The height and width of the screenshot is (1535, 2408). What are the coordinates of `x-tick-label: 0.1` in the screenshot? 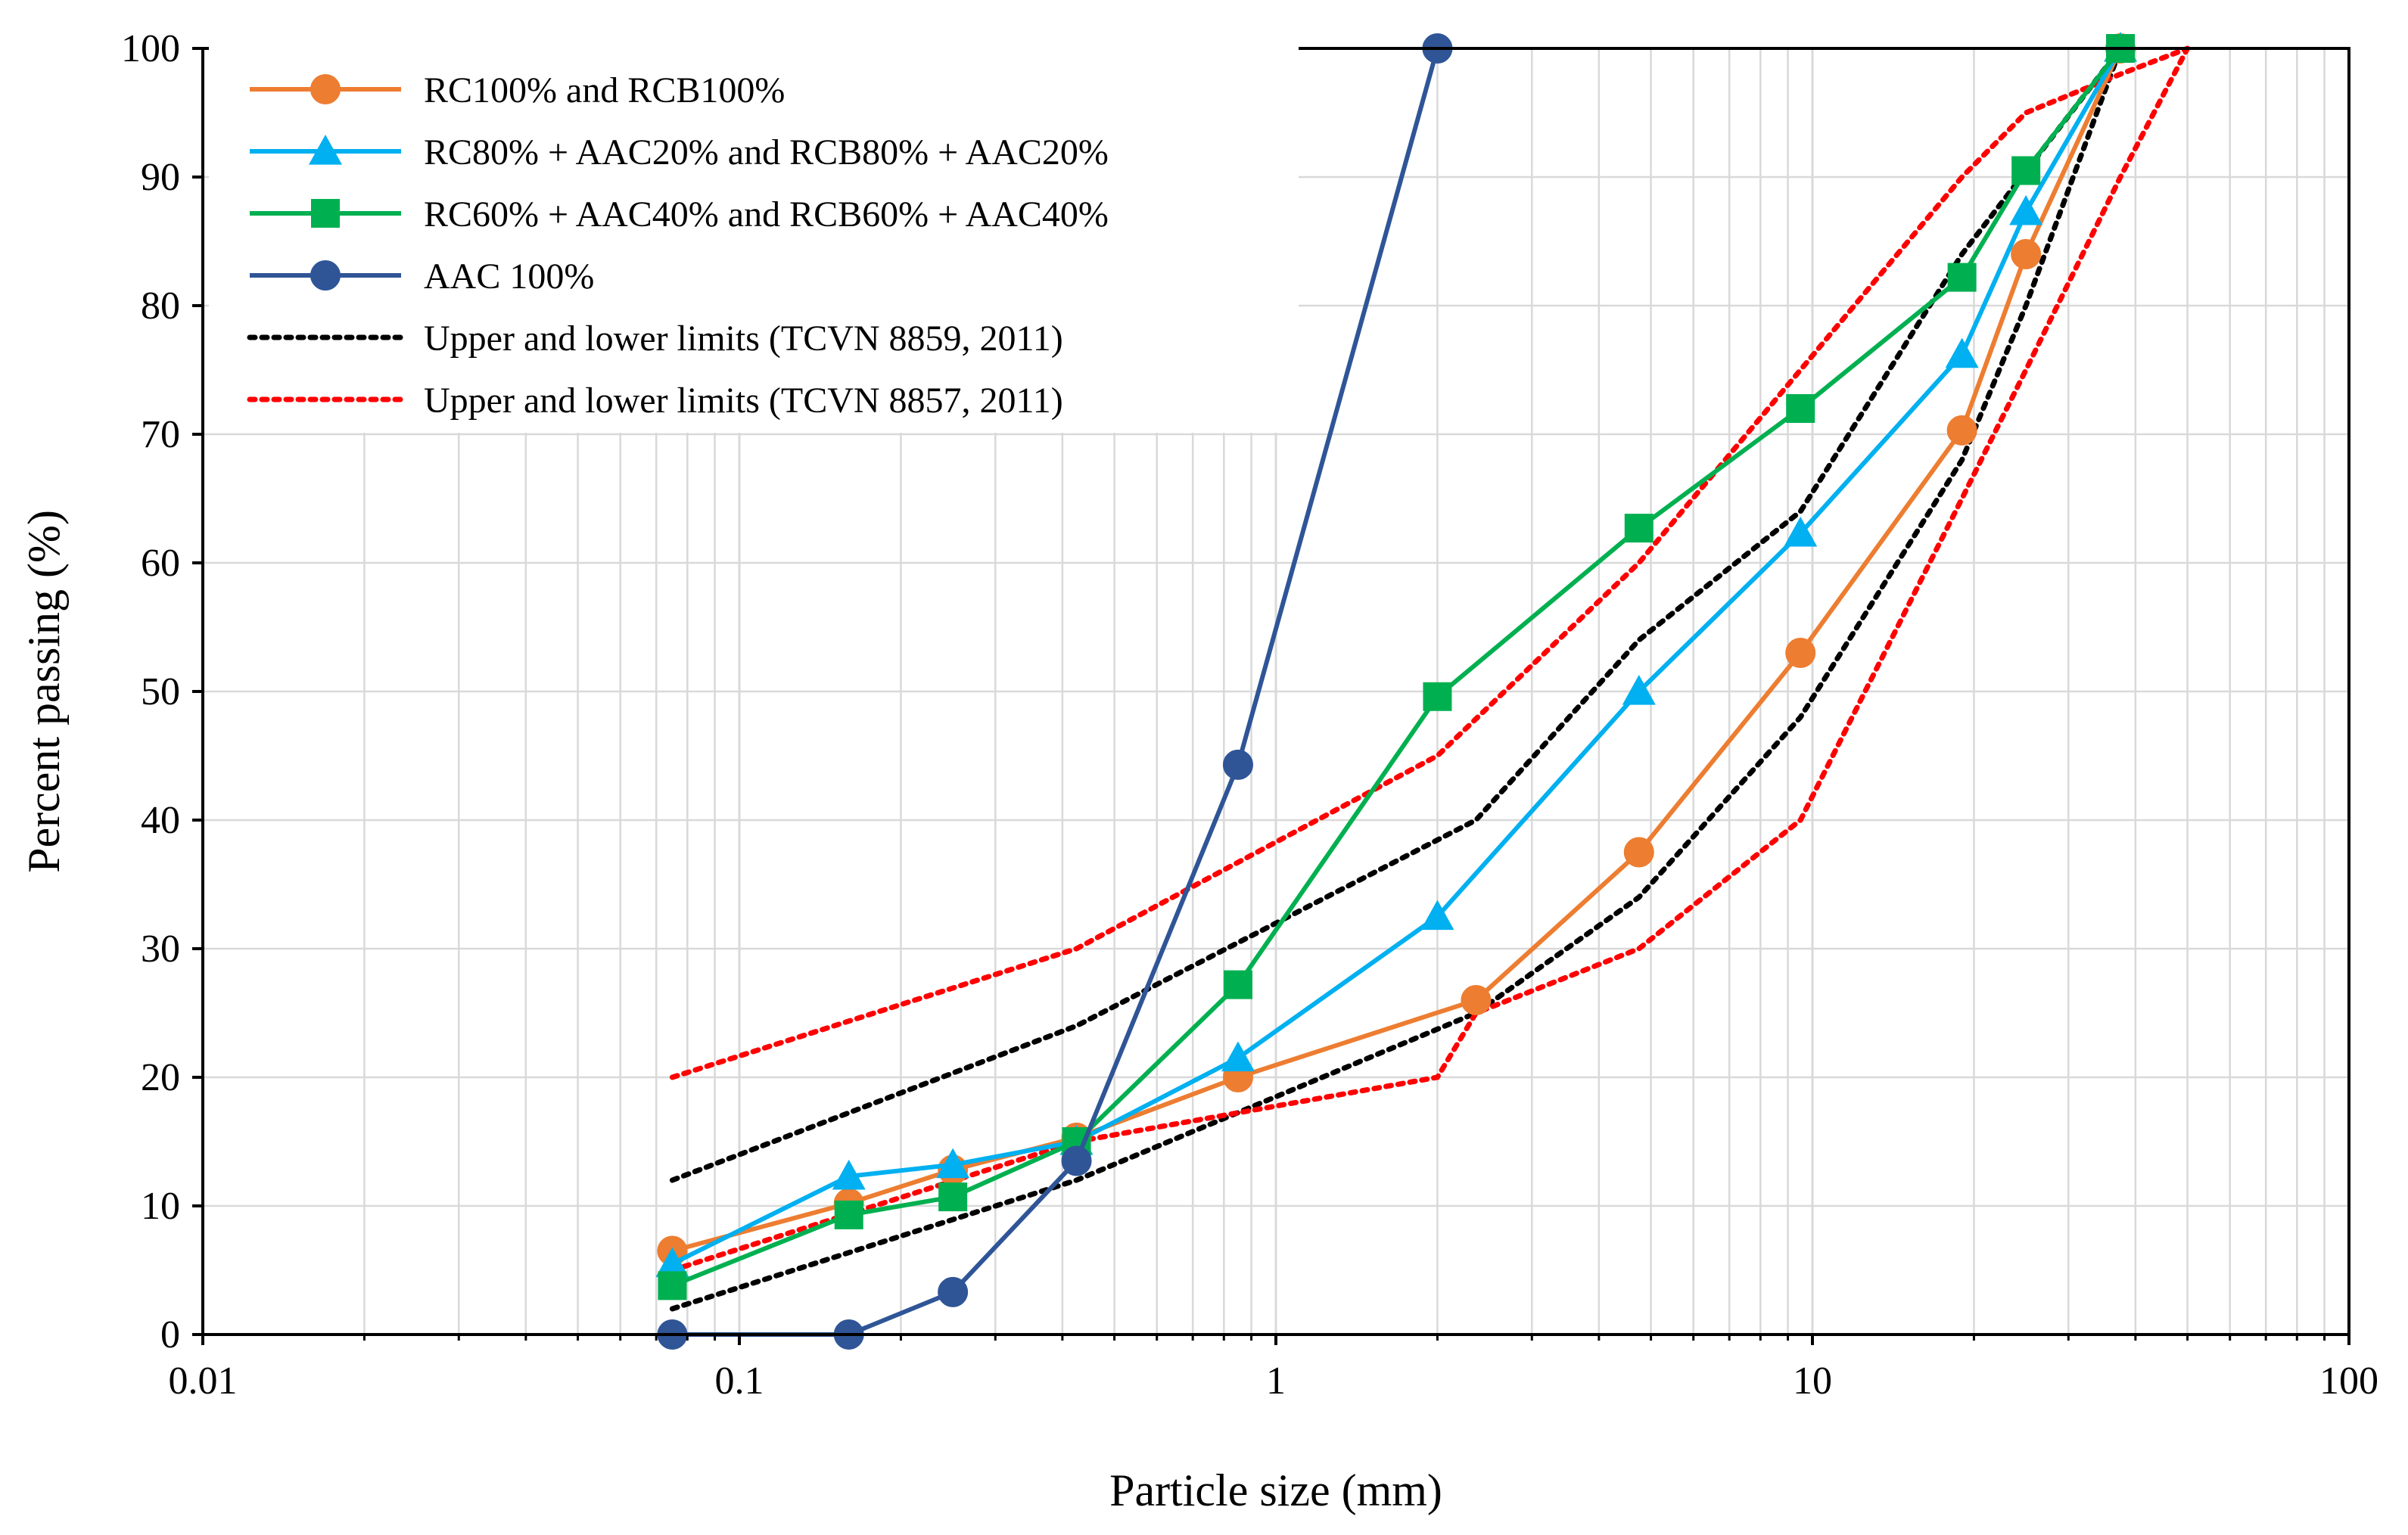 It's located at (739, 1381).